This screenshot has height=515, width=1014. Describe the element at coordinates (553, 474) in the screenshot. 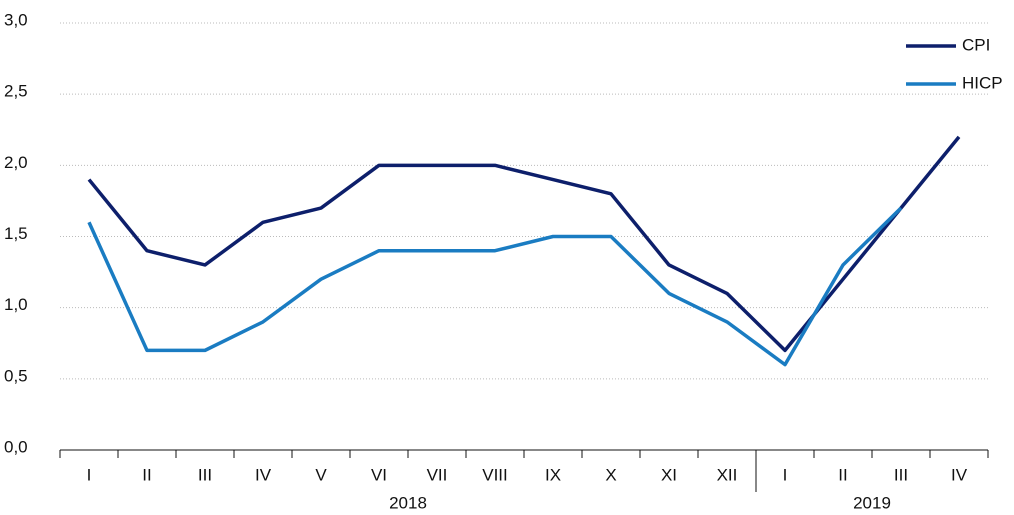

I see `x-tick-label: IX` at that location.